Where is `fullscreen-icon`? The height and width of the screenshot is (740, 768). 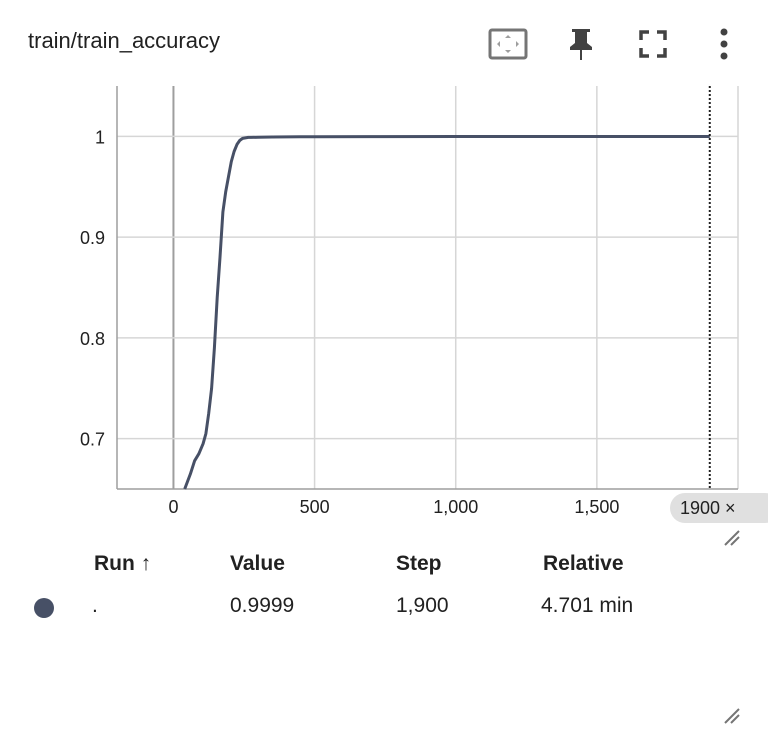 fullscreen-icon is located at coordinates (653, 44).